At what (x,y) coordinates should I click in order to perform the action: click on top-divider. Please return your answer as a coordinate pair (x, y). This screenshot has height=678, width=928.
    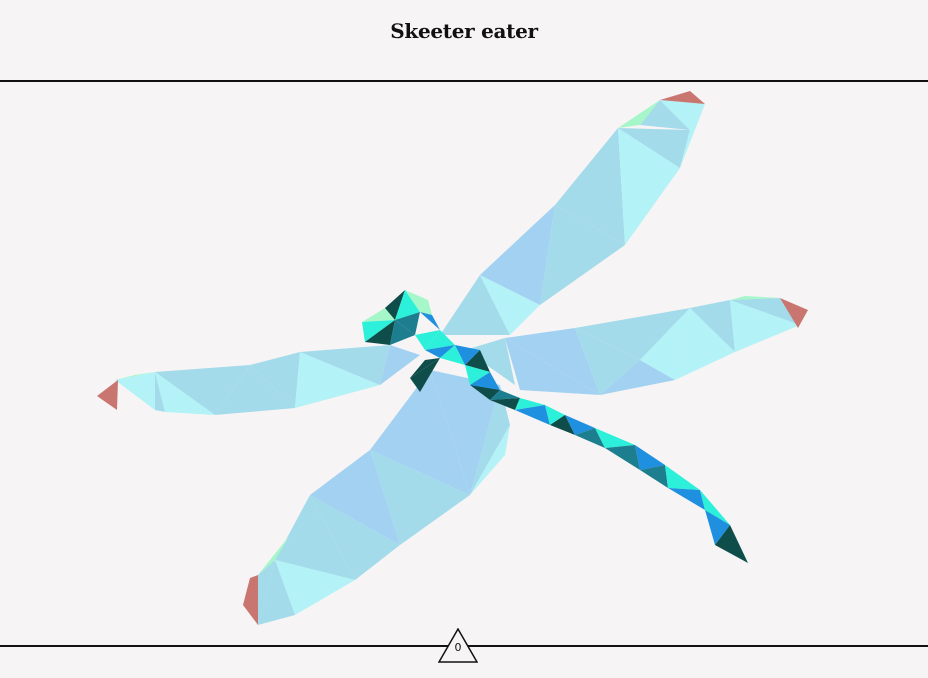
    Looking at the image, I should click on (464, 81).